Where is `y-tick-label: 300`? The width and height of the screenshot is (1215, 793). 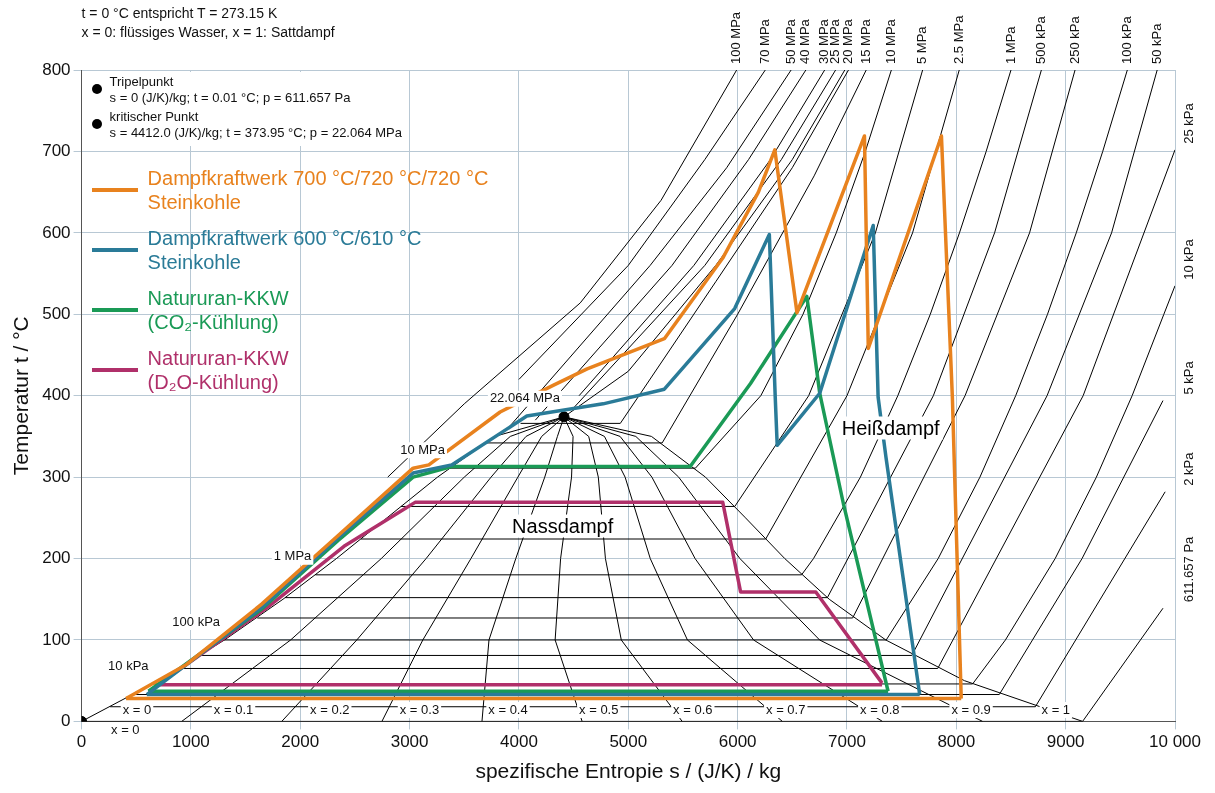
y-tick-label: 300 is located at coordinates (56, 476).